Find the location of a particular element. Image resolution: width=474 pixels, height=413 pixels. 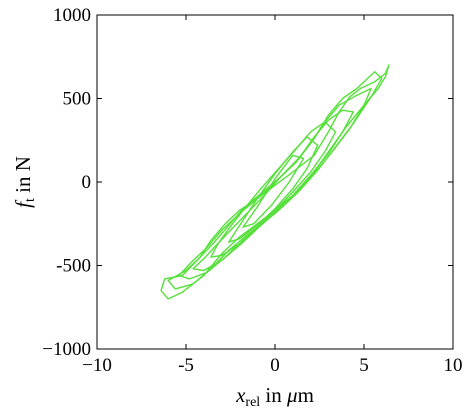

y-axis-label: ft in N is located at coordinates (24, 182).